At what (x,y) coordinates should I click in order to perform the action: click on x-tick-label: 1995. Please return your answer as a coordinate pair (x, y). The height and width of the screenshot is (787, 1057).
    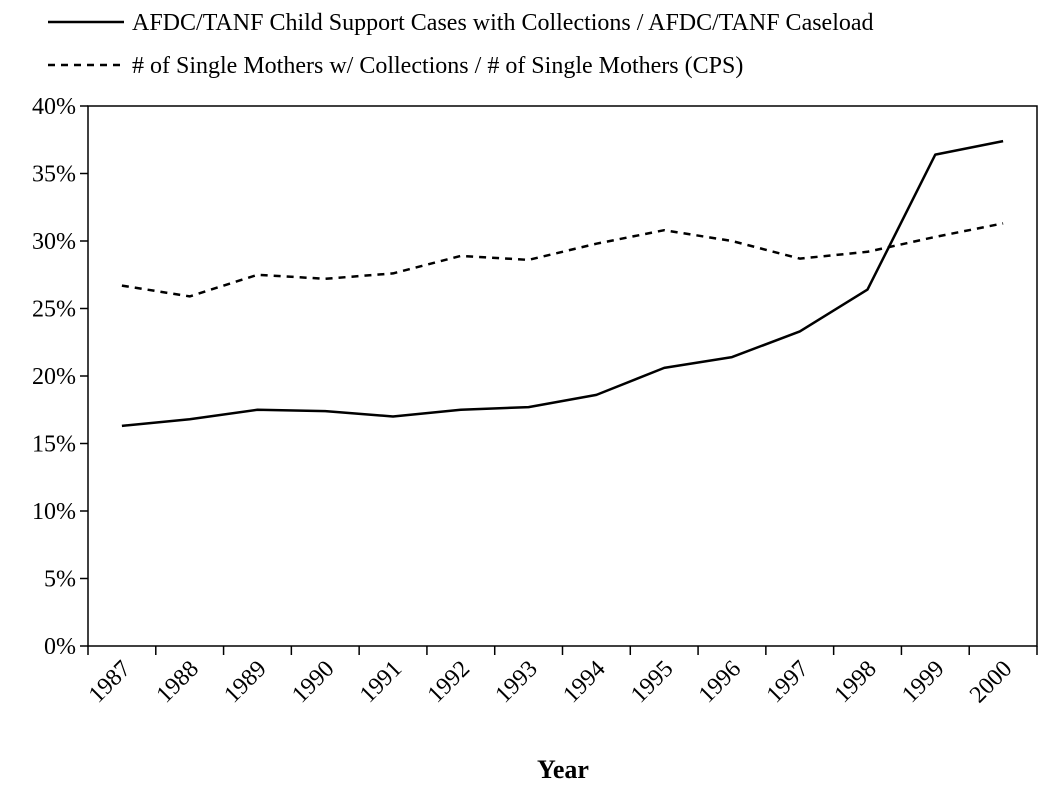
    Looking at the image, I should click on (652, 682).